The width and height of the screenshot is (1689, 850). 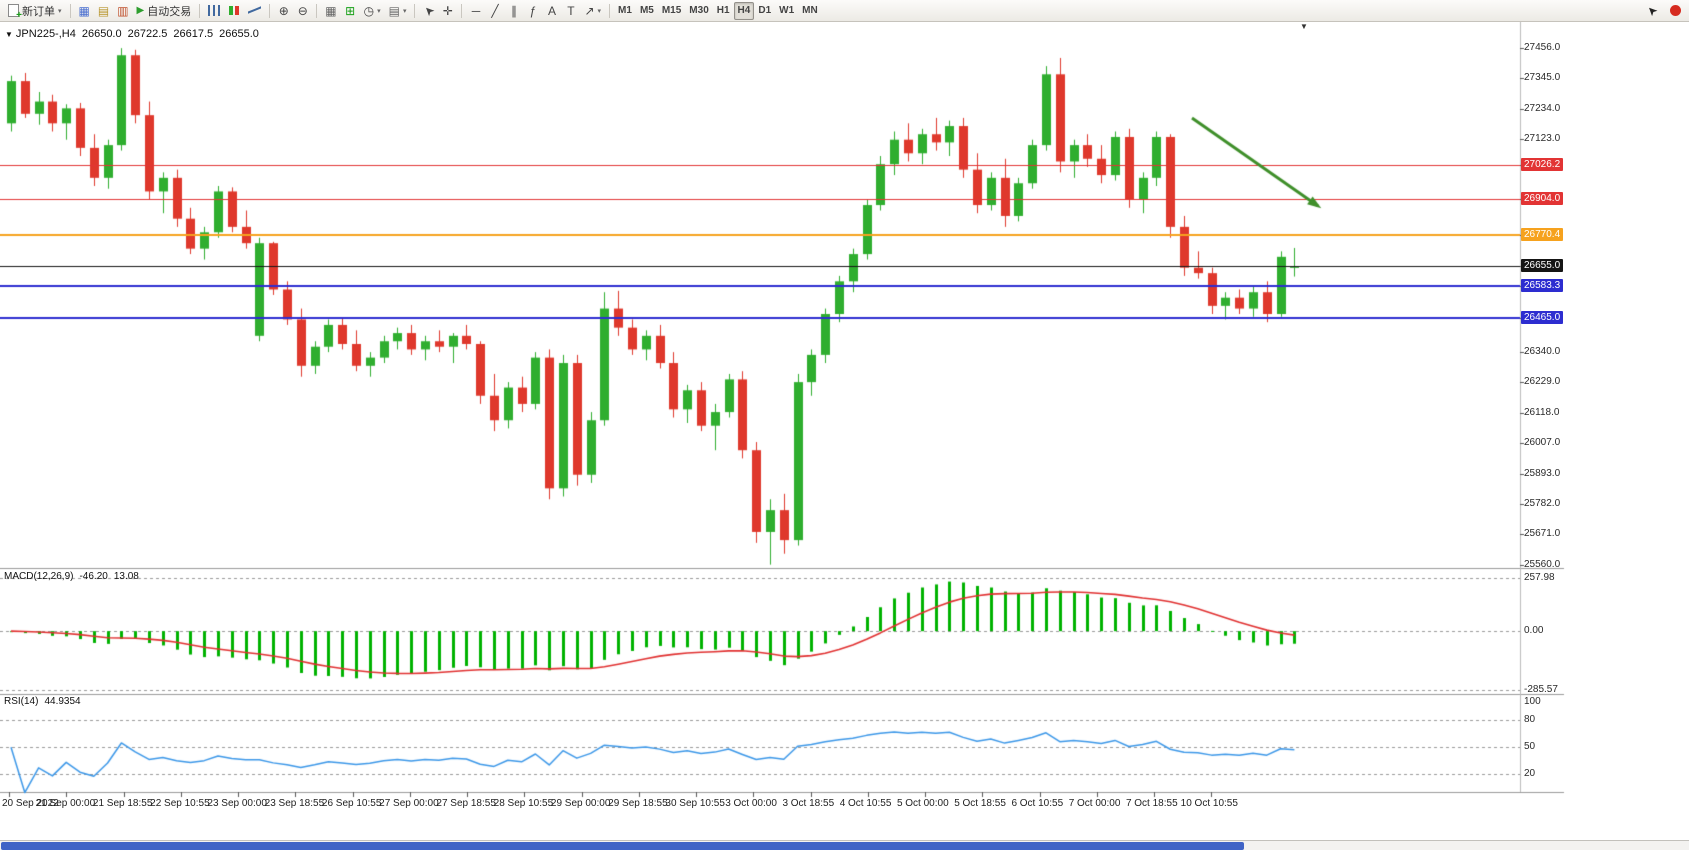 I want to click on zoom-out-button: ⊖, so click(x=302, y=11).